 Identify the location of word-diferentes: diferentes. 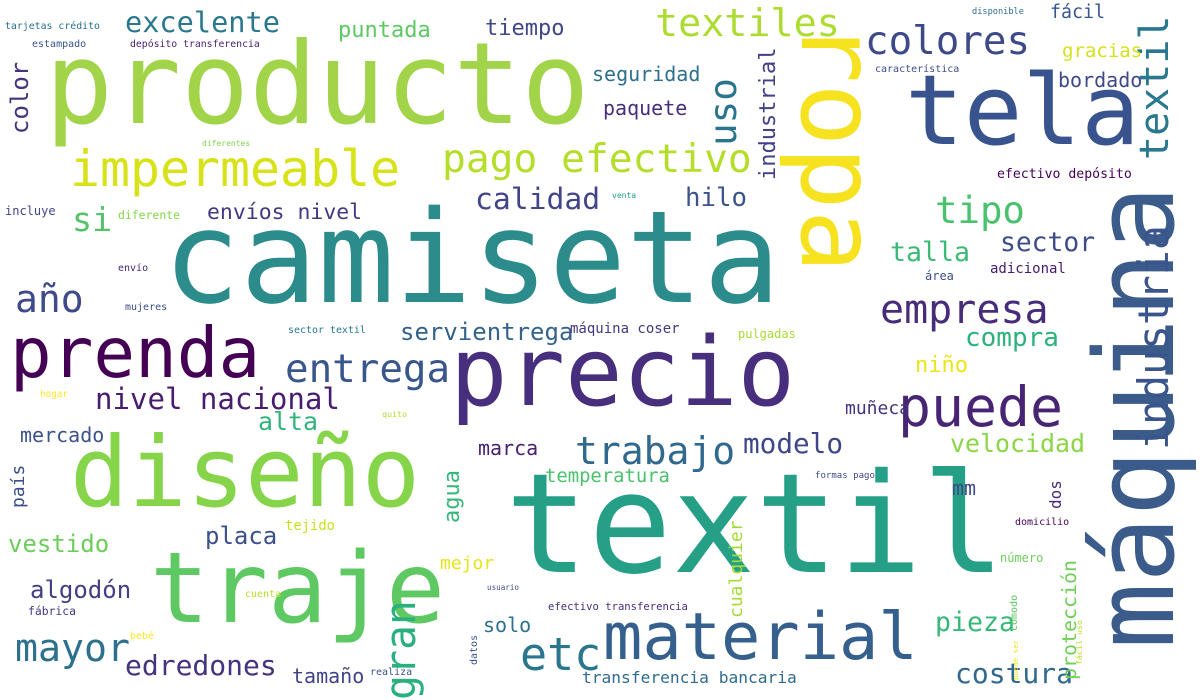
(226, 143).